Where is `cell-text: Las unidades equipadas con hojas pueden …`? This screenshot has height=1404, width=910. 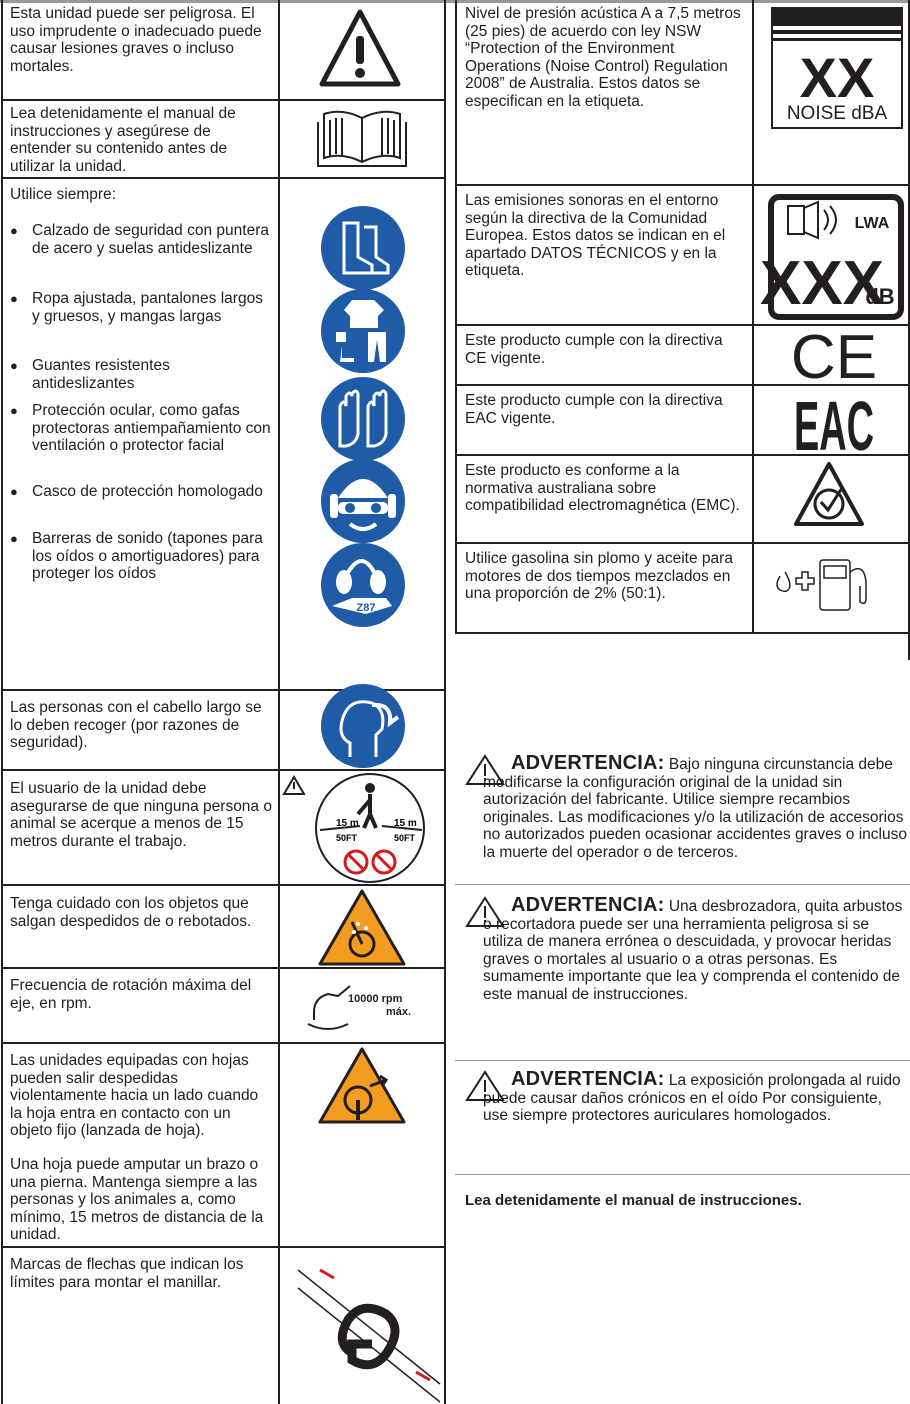 cell-text: Las unidades equipadas con hojas pueden … is located at coordinates (134, 1095).